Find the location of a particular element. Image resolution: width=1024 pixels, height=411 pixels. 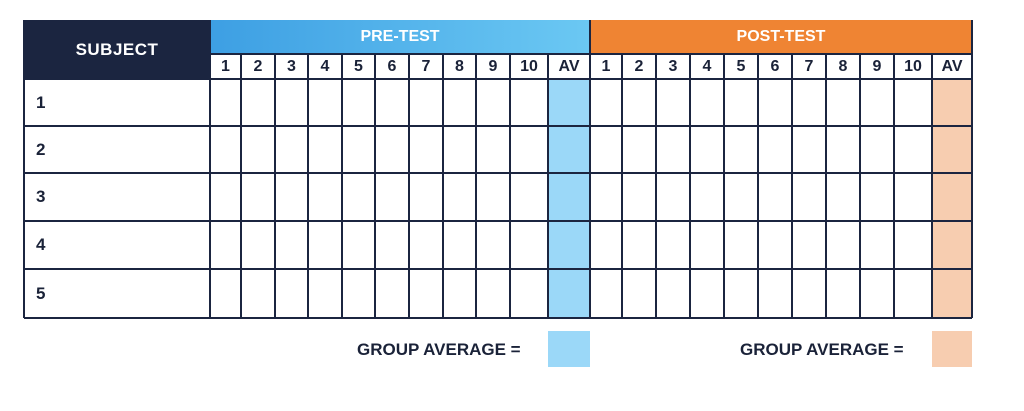

pre-score-cell-subject-1-av is located at coordinates (569, 102).